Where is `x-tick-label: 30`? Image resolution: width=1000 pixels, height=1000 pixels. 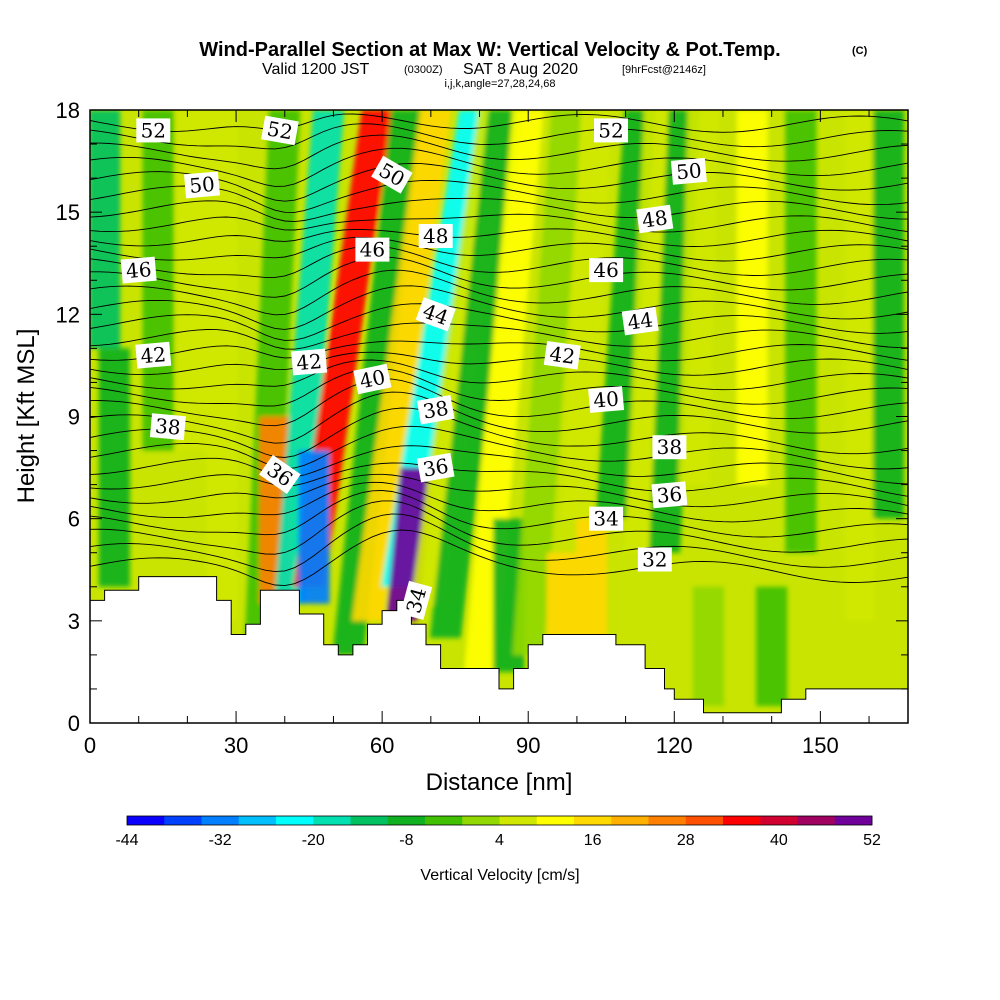
x-tick-label: 30 is located at coordinates (236, 745).